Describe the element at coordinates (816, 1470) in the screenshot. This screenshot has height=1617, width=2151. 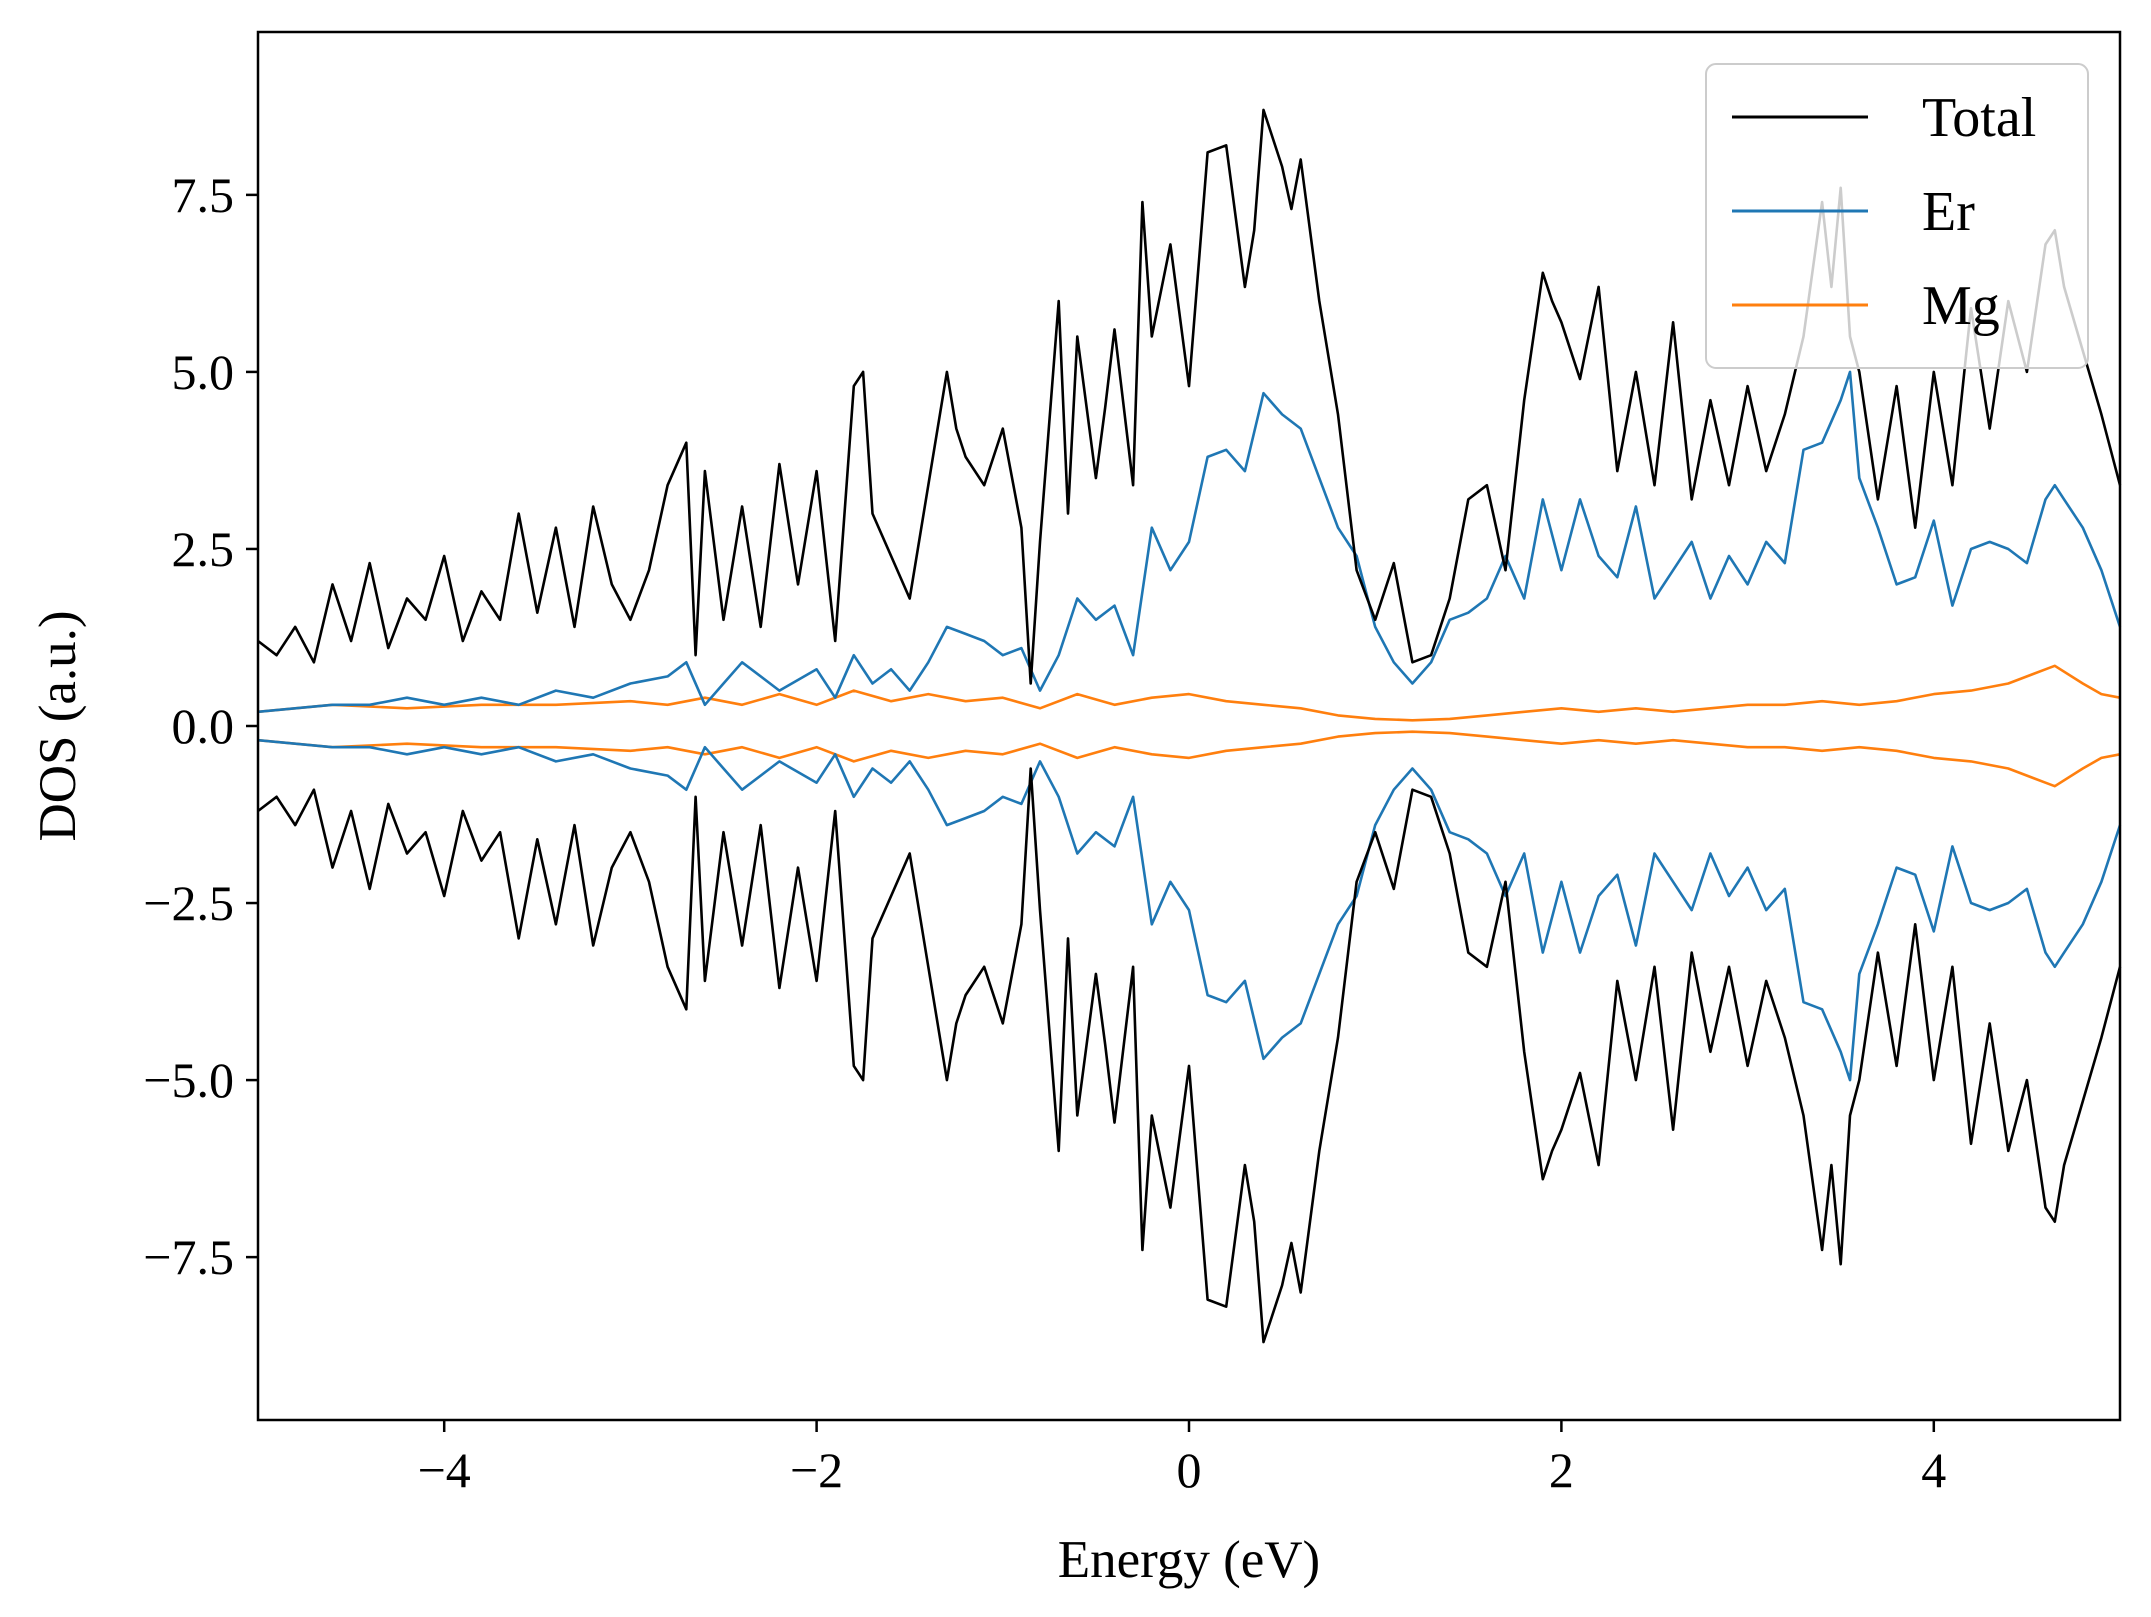
I see `x-tick-label: −2` at that location.